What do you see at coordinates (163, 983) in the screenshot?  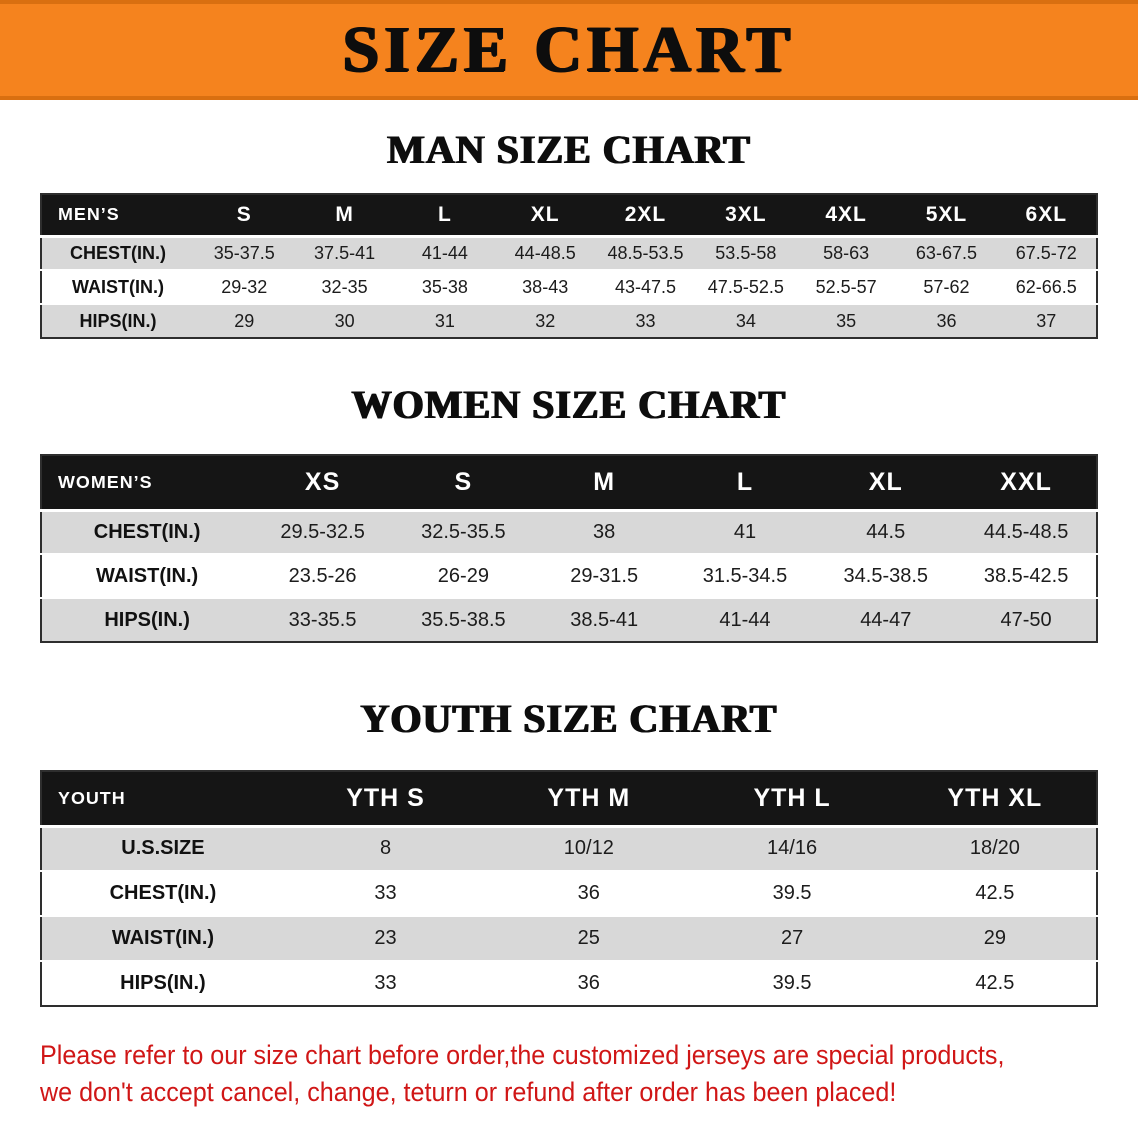 I see `youth-size-row-label-cell: HIPS(IN.)` at bounding box center [163, 983].